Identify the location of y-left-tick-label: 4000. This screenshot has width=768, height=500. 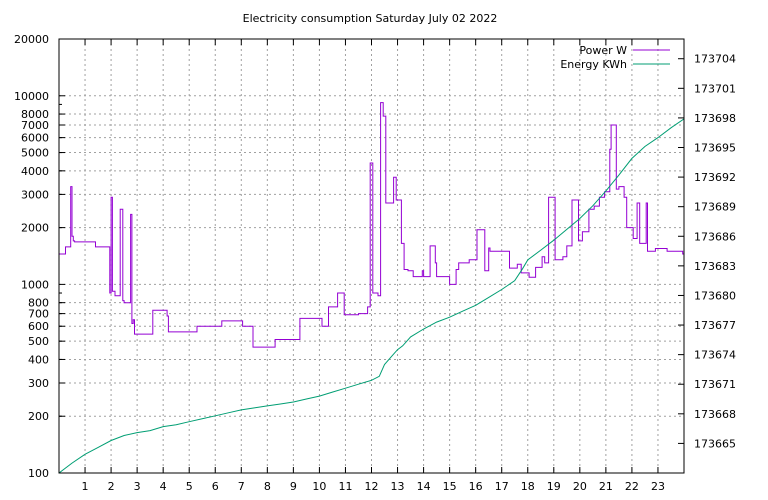
(35, 171).